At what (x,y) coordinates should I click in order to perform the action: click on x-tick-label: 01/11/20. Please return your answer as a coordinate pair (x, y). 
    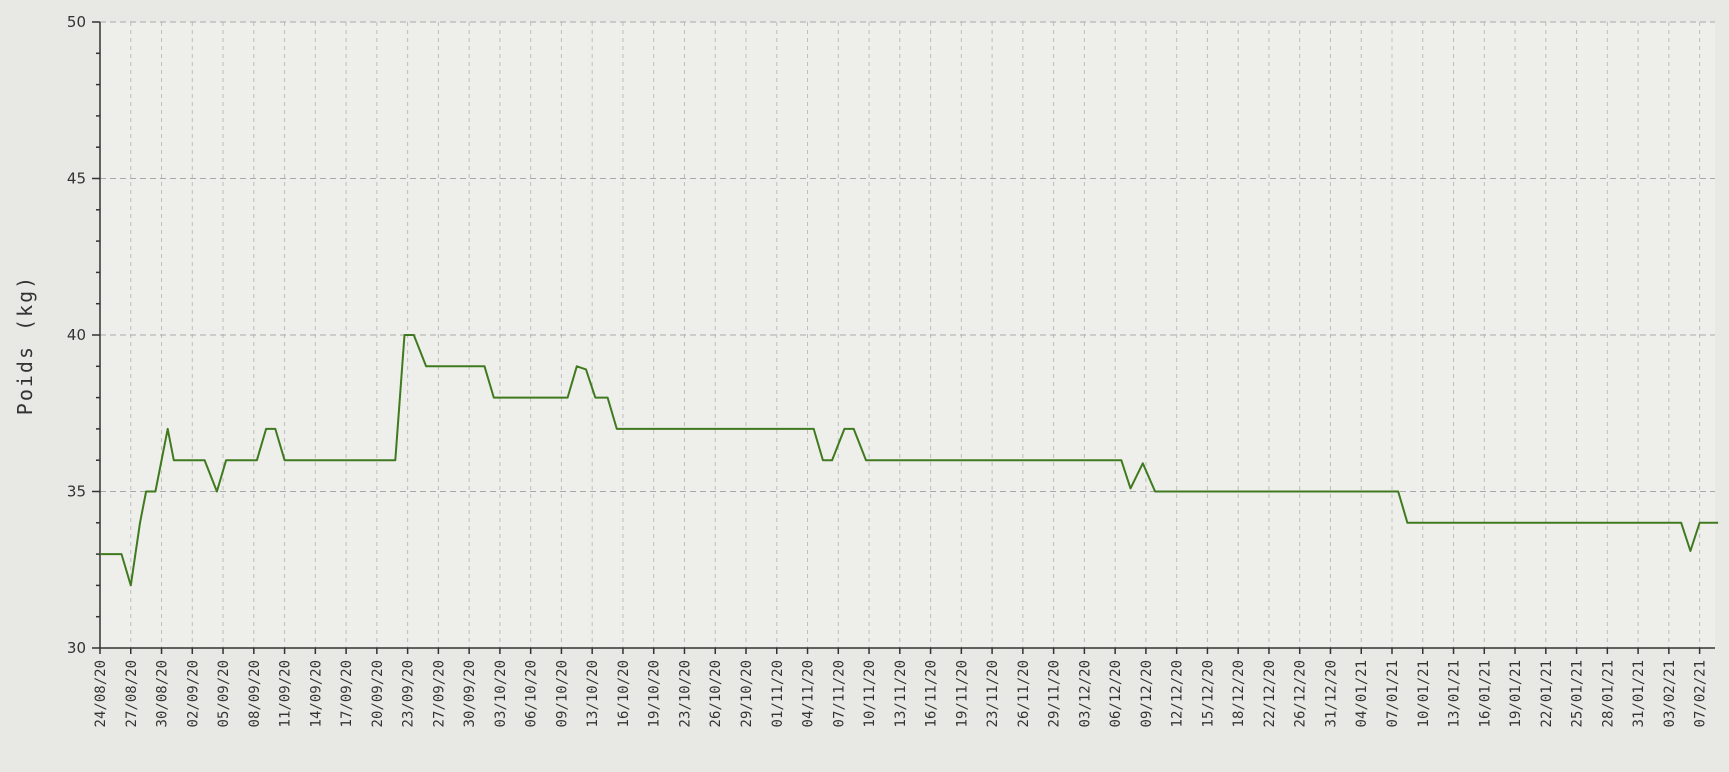
    Looking at the image, I should click on (778, 693).